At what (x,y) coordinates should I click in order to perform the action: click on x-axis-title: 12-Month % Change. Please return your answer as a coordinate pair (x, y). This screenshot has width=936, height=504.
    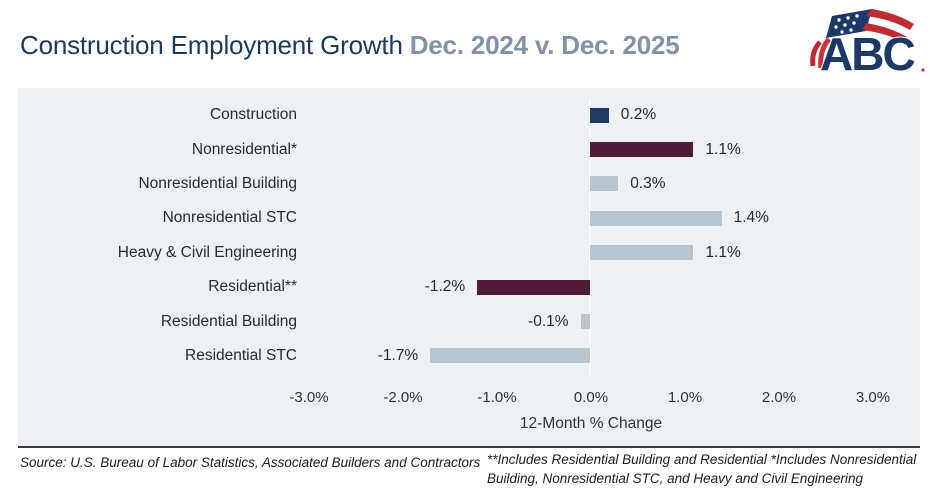
    Looking at the image, I should click on (591, 423).